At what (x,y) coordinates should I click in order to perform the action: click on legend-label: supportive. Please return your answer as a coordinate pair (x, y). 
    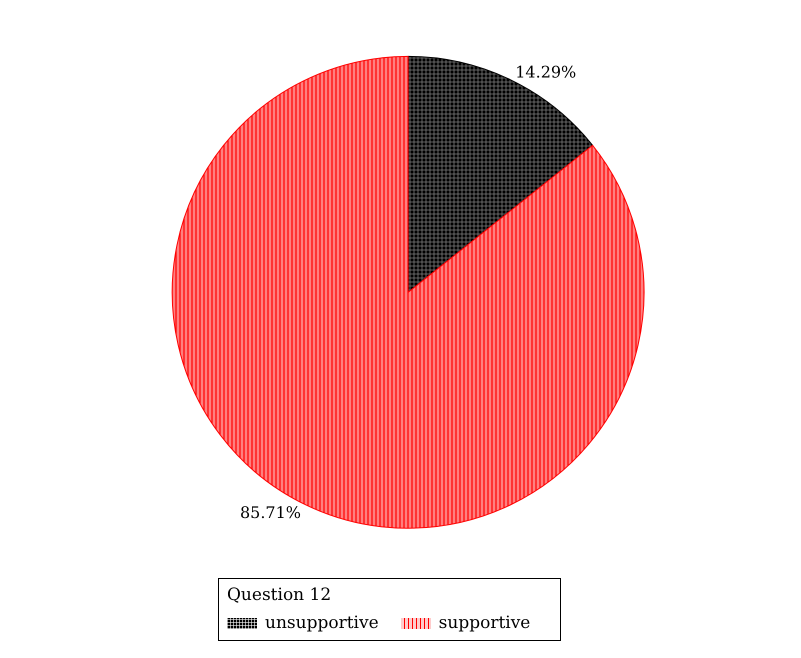
    Looking at the image, I should click on (484, 623).